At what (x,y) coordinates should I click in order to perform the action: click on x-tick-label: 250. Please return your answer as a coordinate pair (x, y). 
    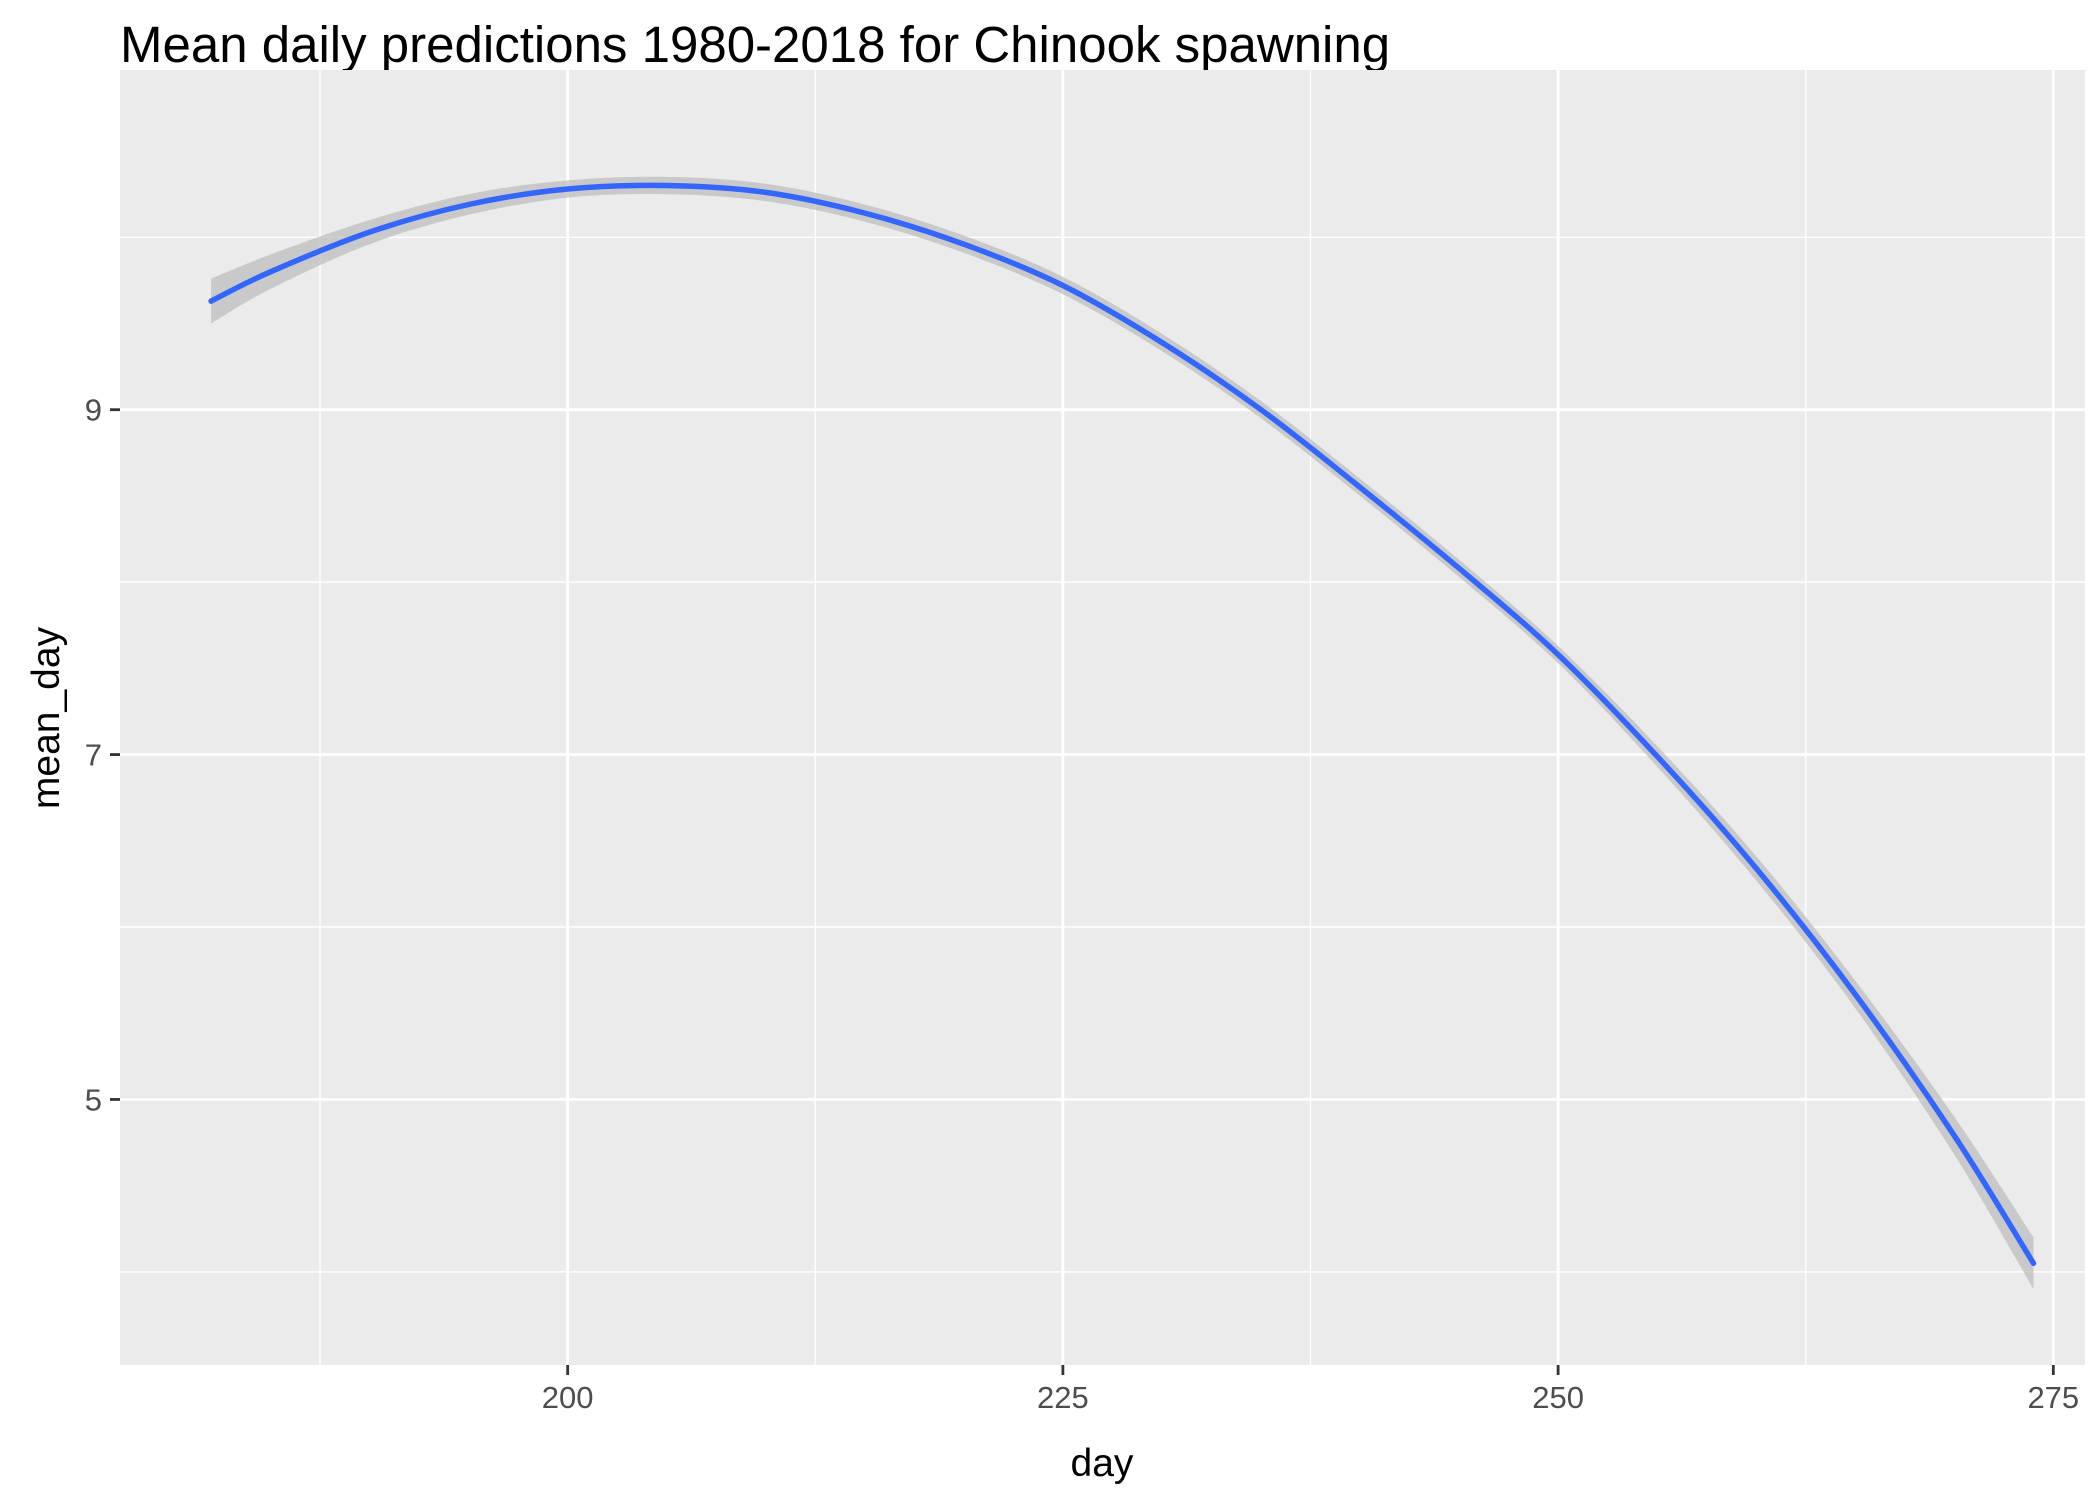
    Looking at the image, I should click on (1558, 1397).